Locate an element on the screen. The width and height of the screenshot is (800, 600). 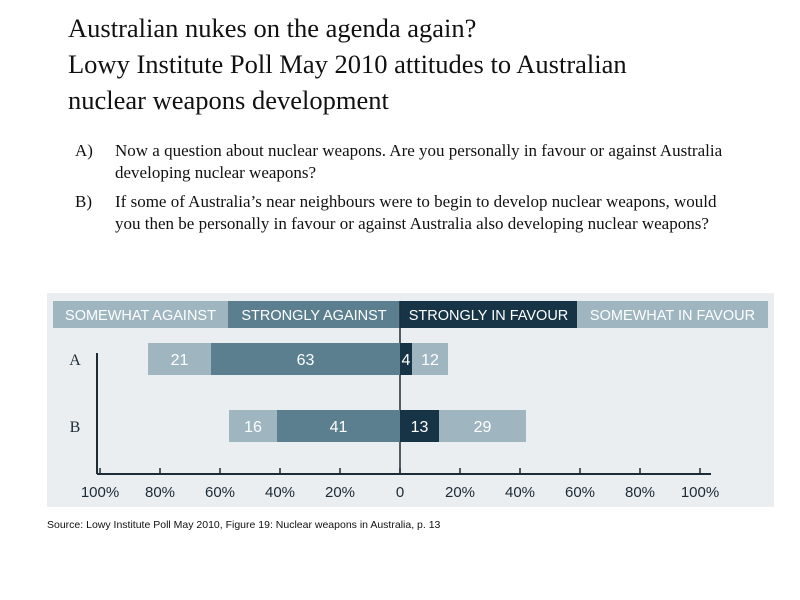
x-tick-label-10: 80% is located at coordinates (640, 492).